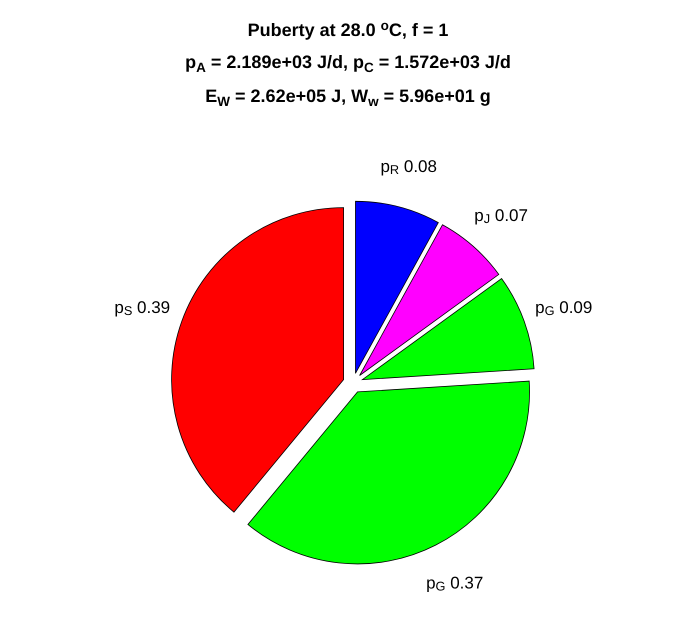 The image size is (696, 618). Describe the element at coordinates (348, 98) in the screenshot. I see `text: E$_{W}$ = 2.62e+05 J, W$_{w}$ = 5.96e+01 g` at that location.